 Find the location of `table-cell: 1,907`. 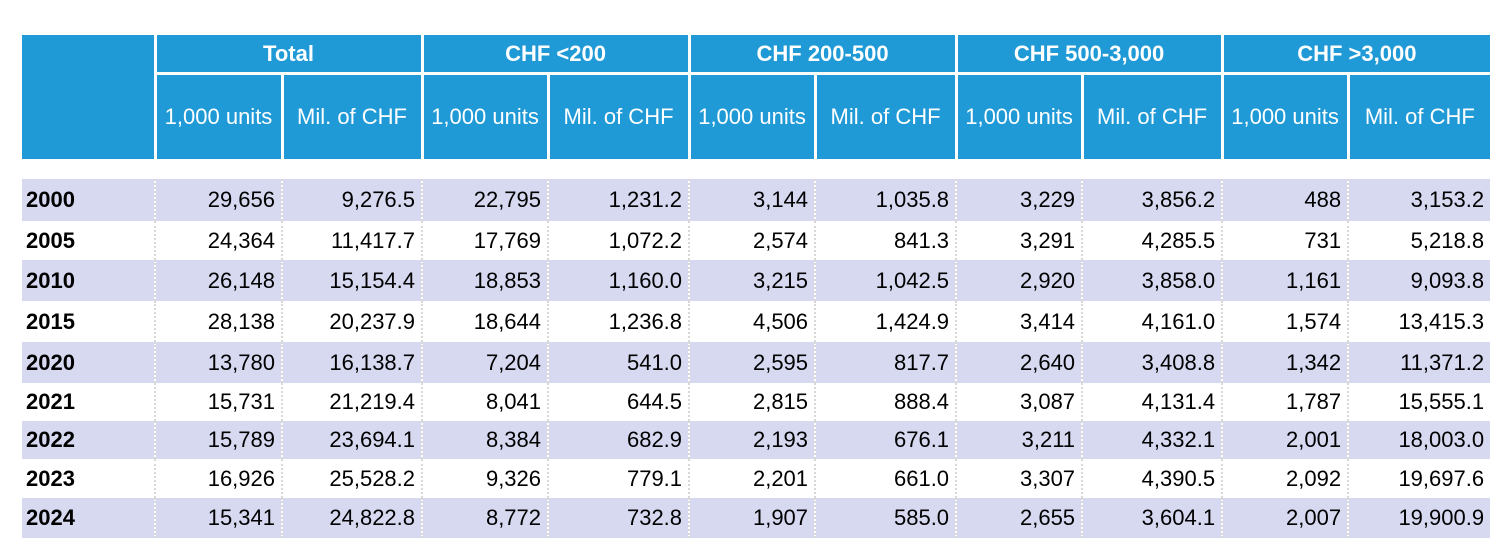

table-cell: 1,907 is located at coordinates (752, 518).